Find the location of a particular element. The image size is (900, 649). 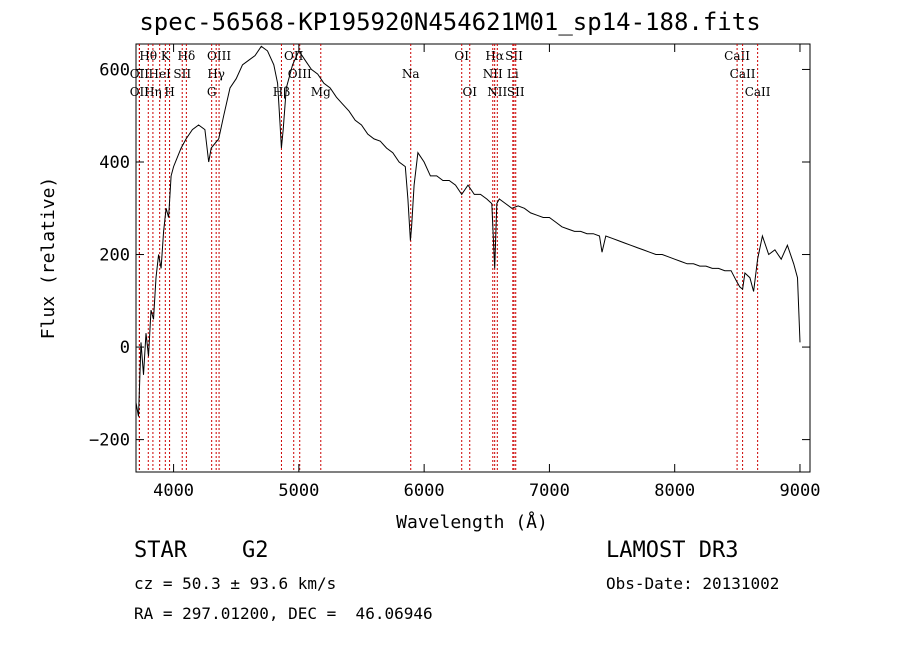

y-tick-label: 0 is located at coordinates (125, 348).